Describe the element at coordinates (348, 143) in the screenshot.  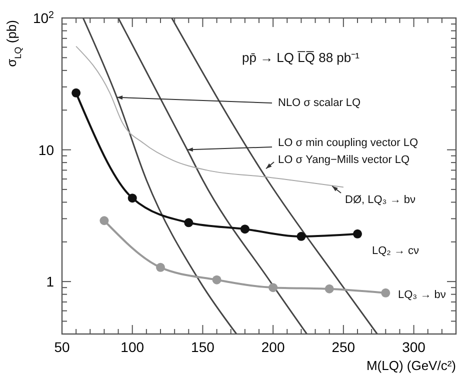
I see `annotation: LO σ min coupling vector LQ` at that location.